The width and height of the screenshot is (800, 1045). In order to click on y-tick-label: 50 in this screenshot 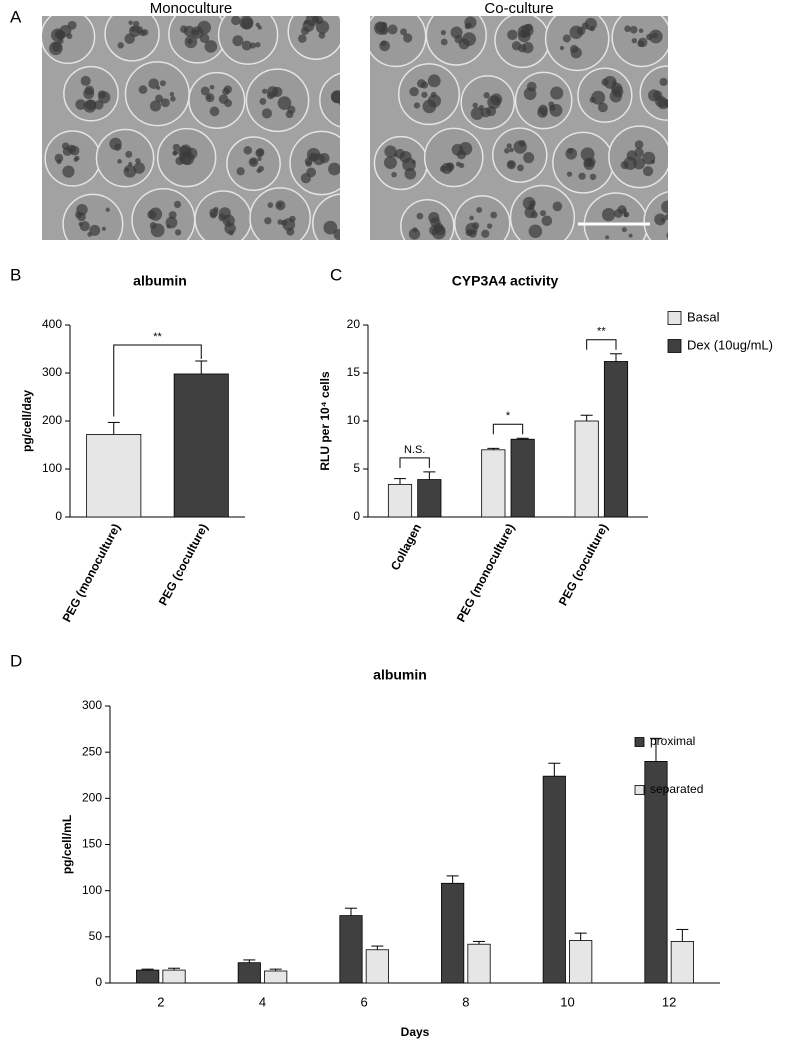, I will do `click(96, 936)`.